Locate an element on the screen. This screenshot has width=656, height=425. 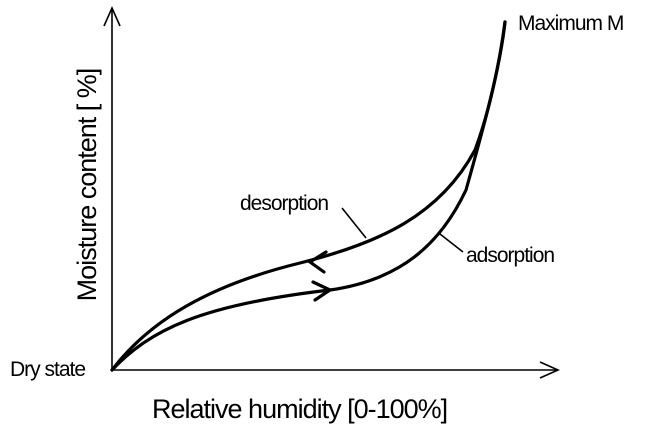
adsorption-leader is located at coordinates (451, 243).